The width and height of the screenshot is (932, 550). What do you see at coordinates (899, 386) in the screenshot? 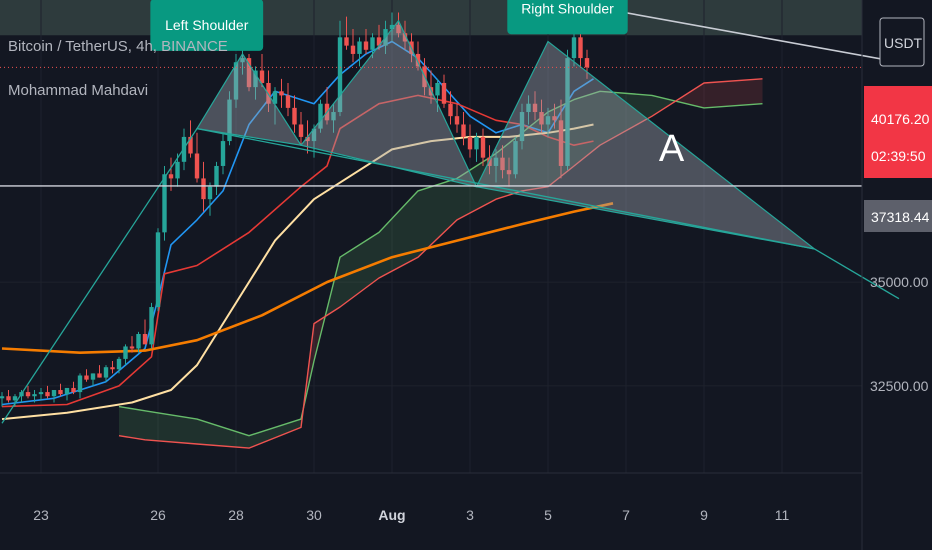
I see `y-tick-label: 32500.00` at bounding box center [899, 386].